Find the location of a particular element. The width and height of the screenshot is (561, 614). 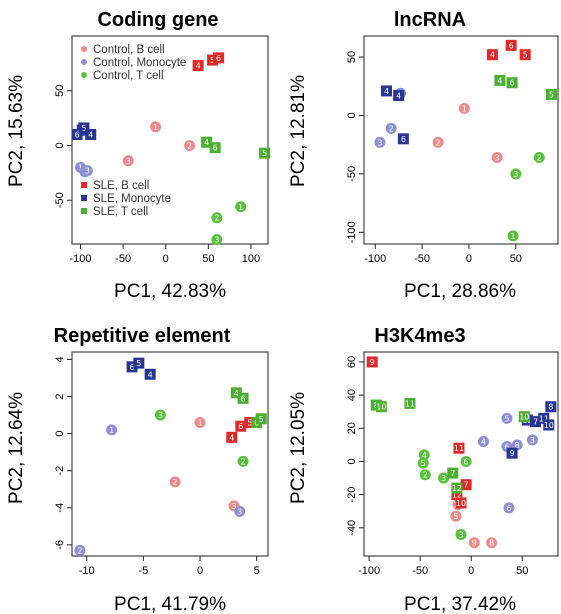

legend-label: Control, Monocyte is located at coordinates (139, 63).